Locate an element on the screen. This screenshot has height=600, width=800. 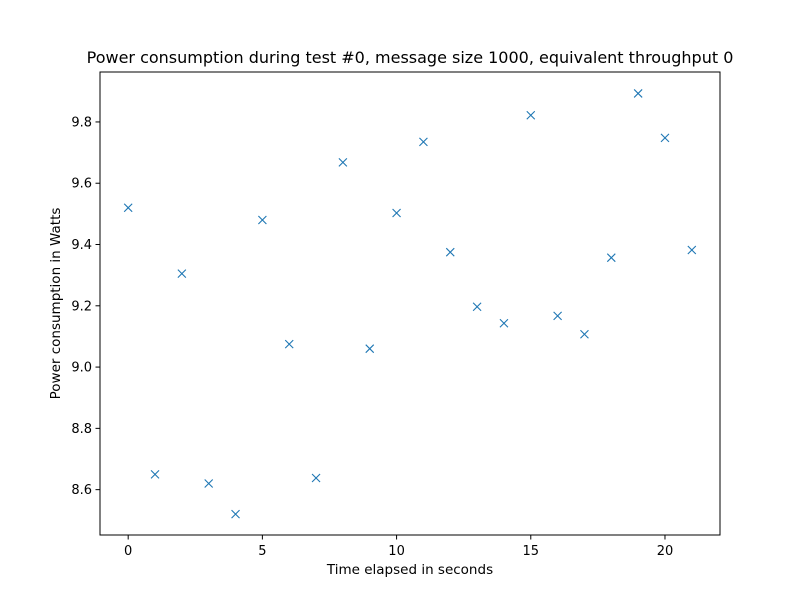
y-tick-label: 9.4 is located at coordinates (81, 245).